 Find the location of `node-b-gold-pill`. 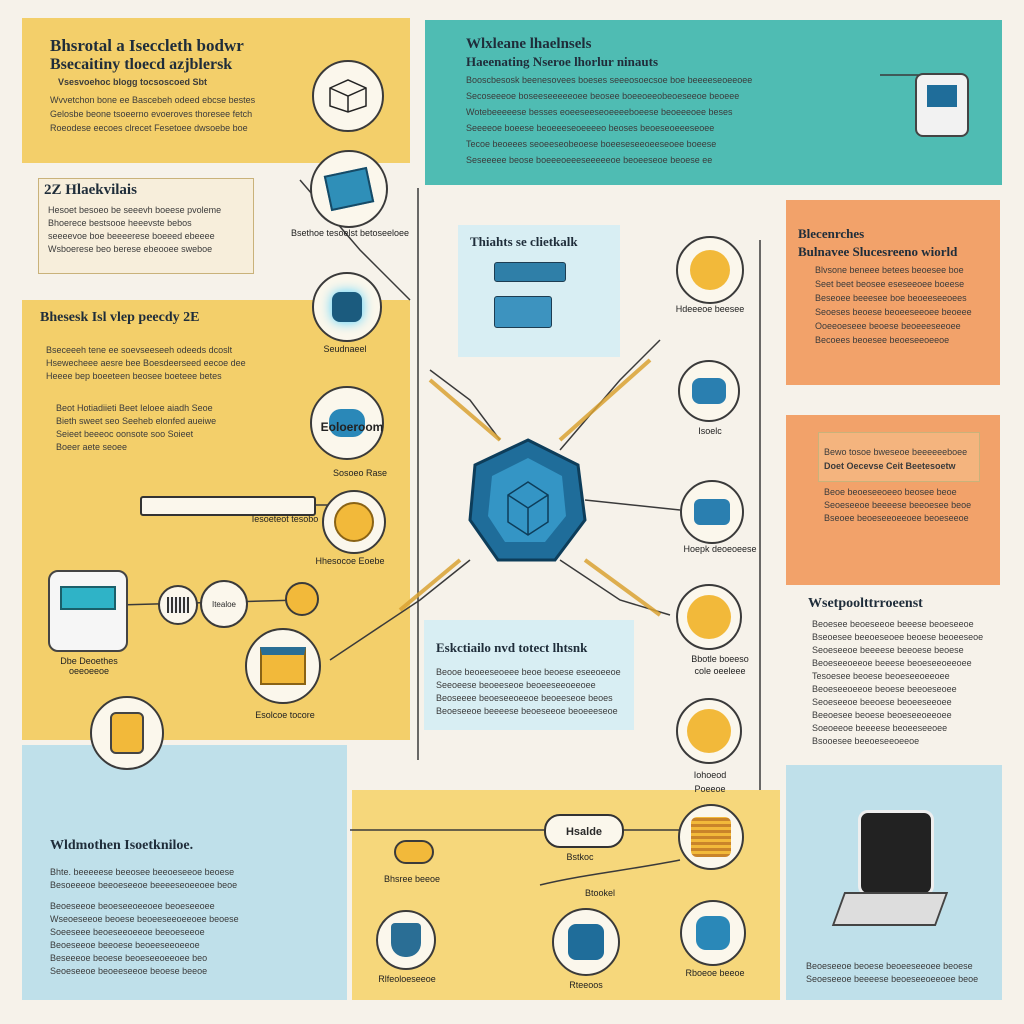

node-b-gold-pill is located at coordinates (414, 852).